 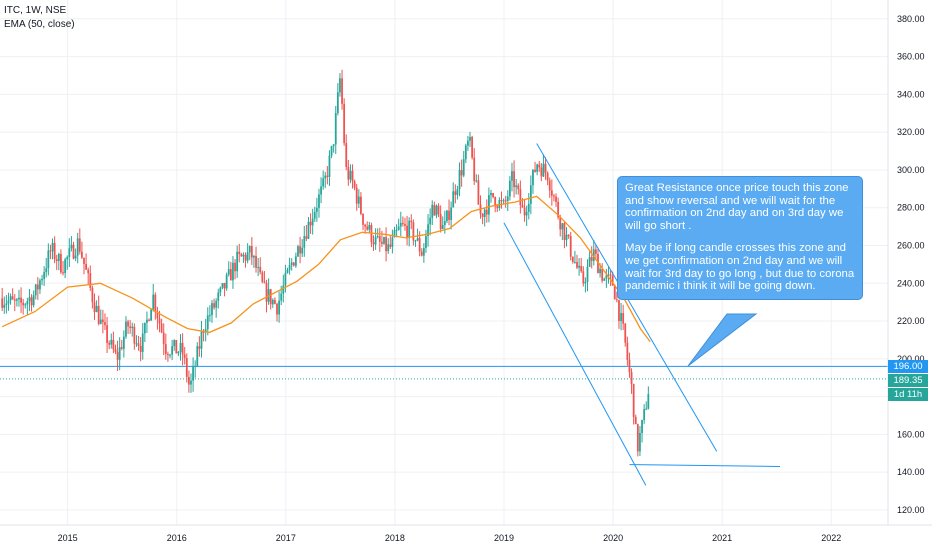 What do you see at coordinates (450, 538) in the screenshot?
I see `time-axis: 2015 2016 2017 2018 2019 2020 2021 2022` at bounding box center [450, 538].